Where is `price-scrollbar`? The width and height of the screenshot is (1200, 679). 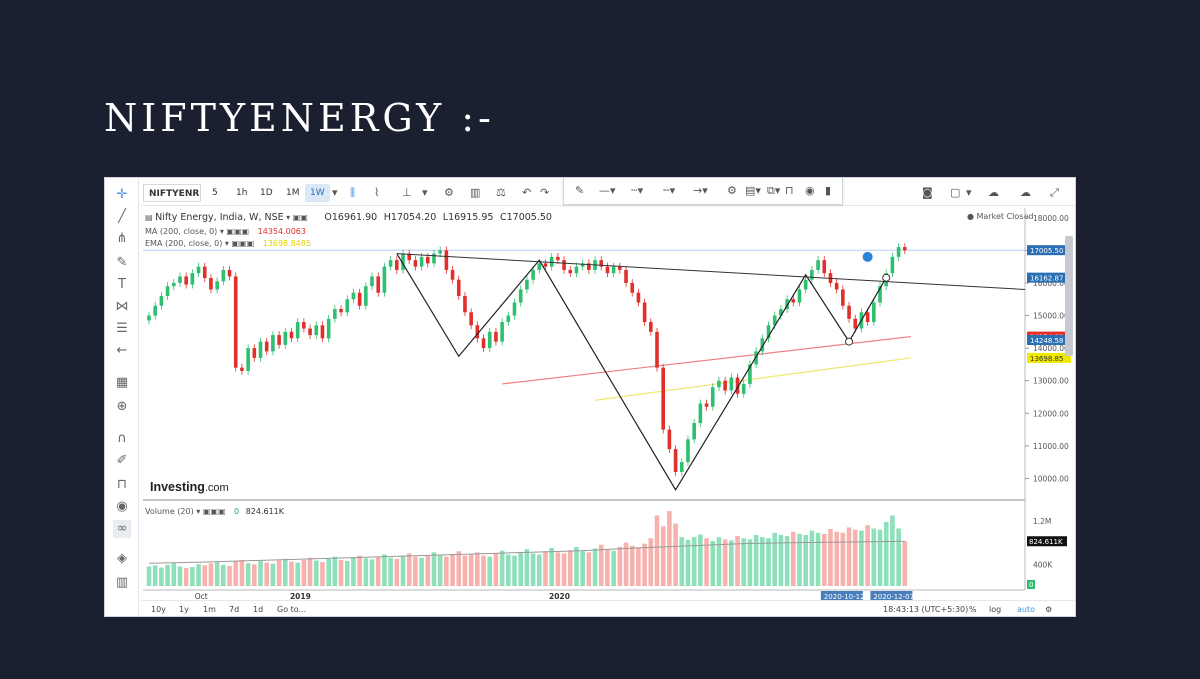 price-scrollbar is located at coordinates (1069, 296).